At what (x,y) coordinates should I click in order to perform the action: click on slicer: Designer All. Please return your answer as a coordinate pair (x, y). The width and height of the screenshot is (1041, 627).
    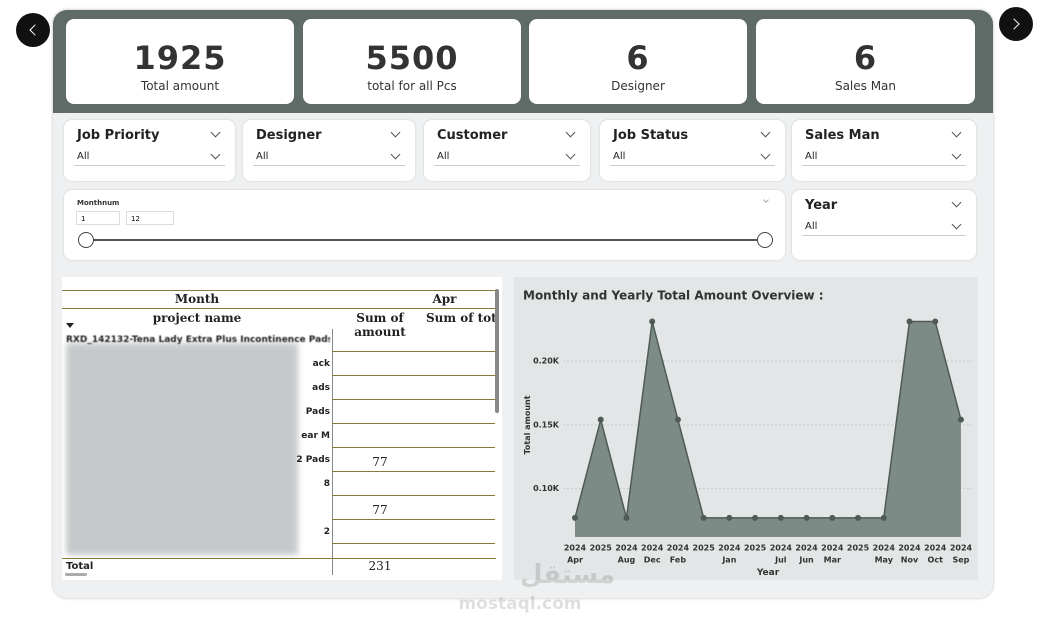
    Looking at the image, I should click on (329, 150).